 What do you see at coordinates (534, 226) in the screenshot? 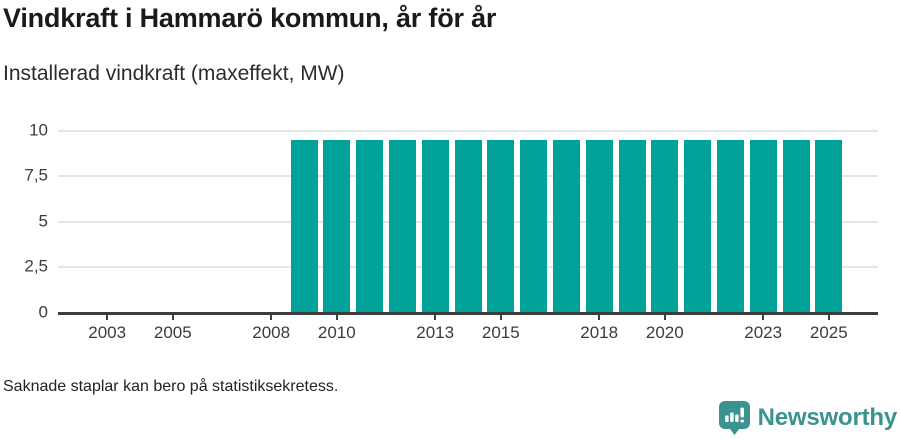
I see `bar-2016` at bounding box center [534, 226].